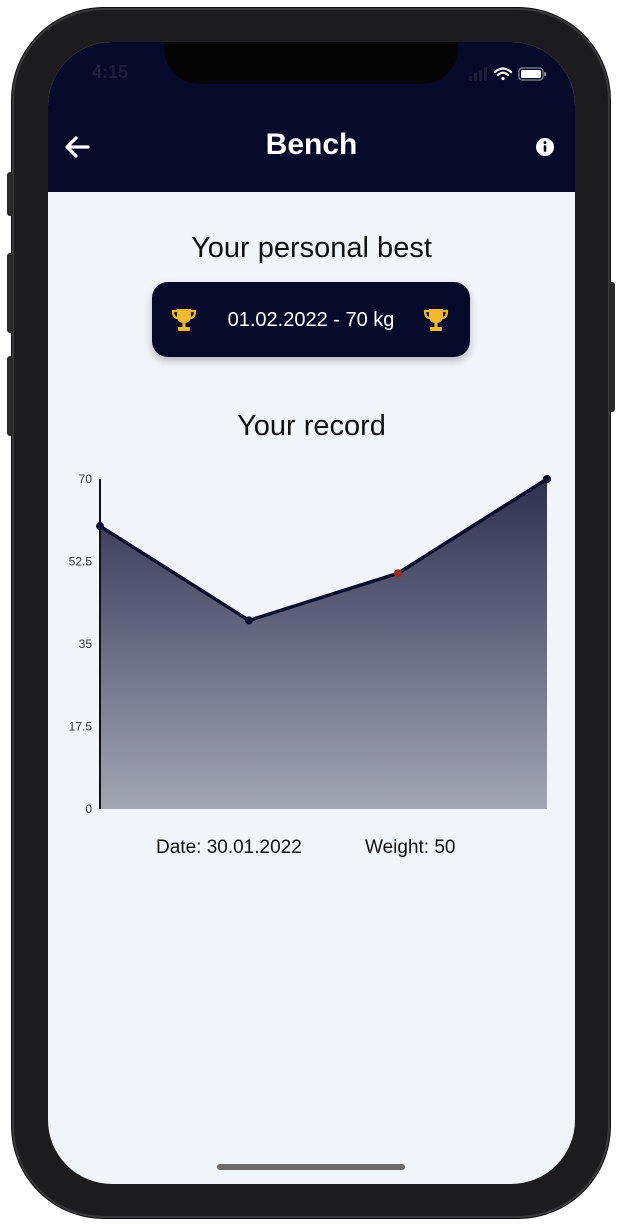 This screenshot has width=623, height=1224. Describe the element at coordinates (77, 147) in the screenshot. I see `back-arrow-icon` at that location.